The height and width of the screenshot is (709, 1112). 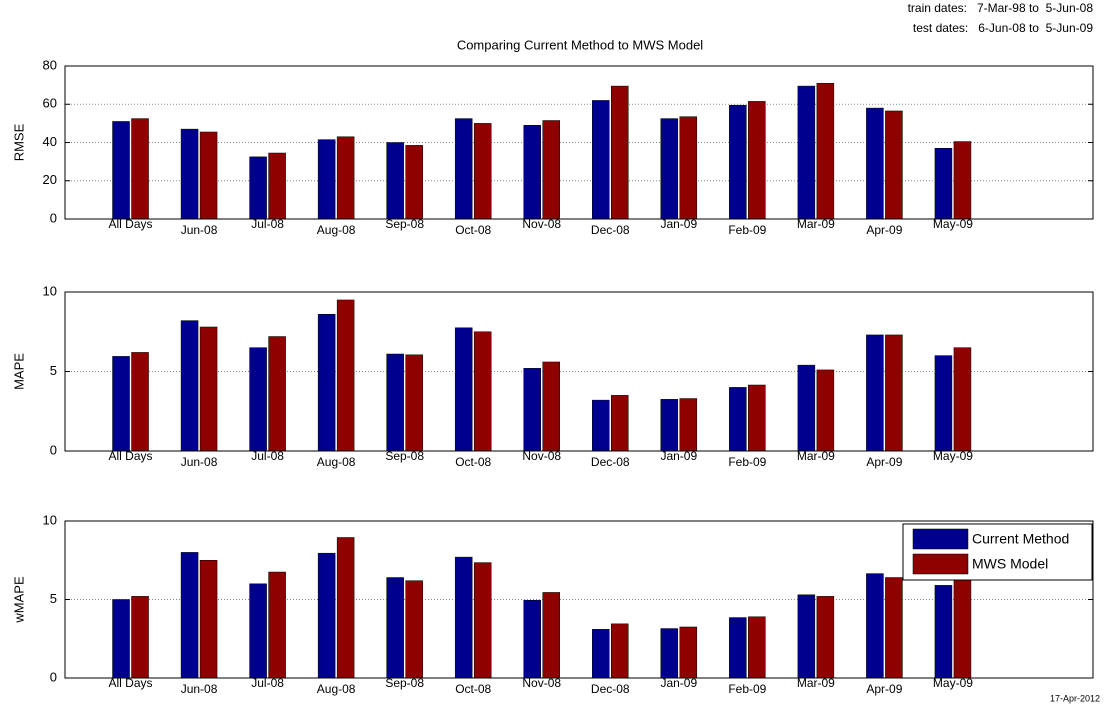 What do you see at coordinates (336, 230) in the screenshot?
I see `x-tick-label: Aug-08` at bounding box center [336, 230].